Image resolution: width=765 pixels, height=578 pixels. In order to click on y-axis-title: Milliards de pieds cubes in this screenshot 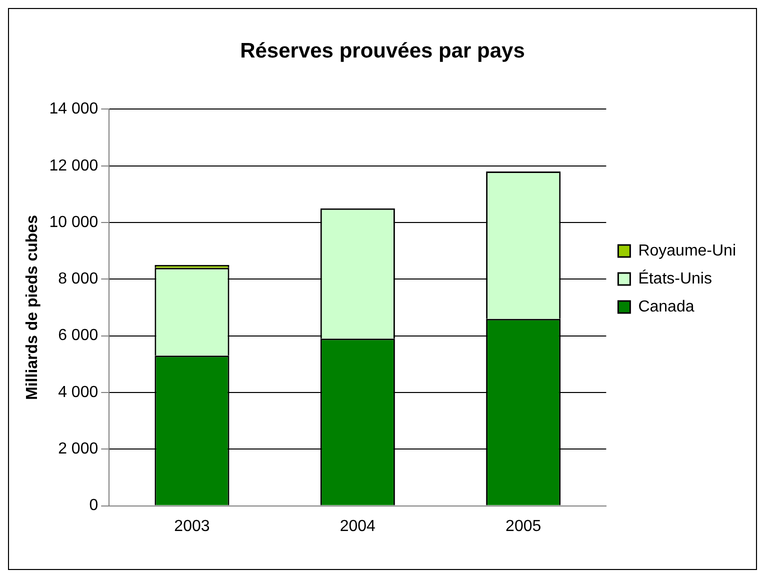, I will do `click(33, 307)`.